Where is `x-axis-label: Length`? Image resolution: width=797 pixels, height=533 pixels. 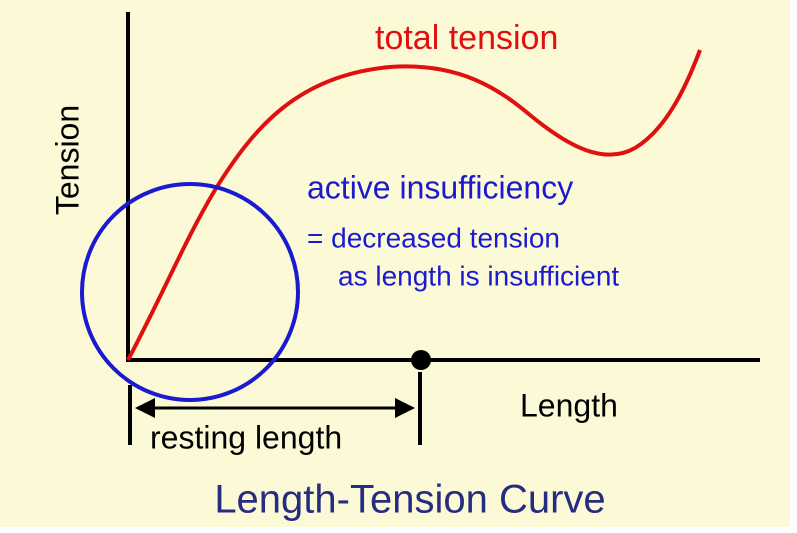 x-axis-label: Length is located at coordinates (569, 405).